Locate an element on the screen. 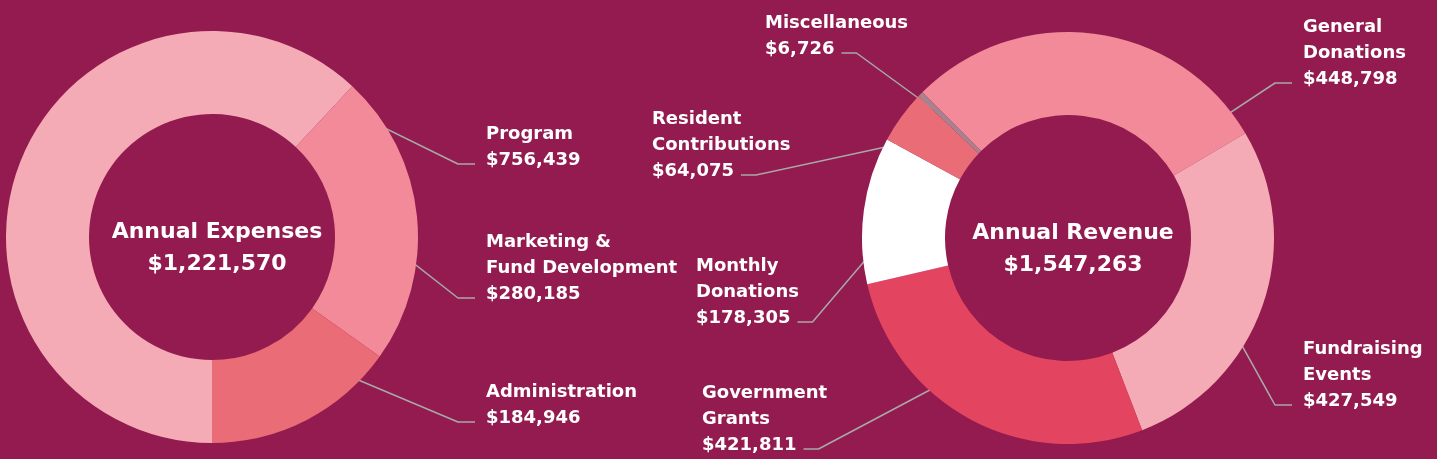 The image size is (1437, 459). data-label: $427,549 is located at coordinates (1350, 399).